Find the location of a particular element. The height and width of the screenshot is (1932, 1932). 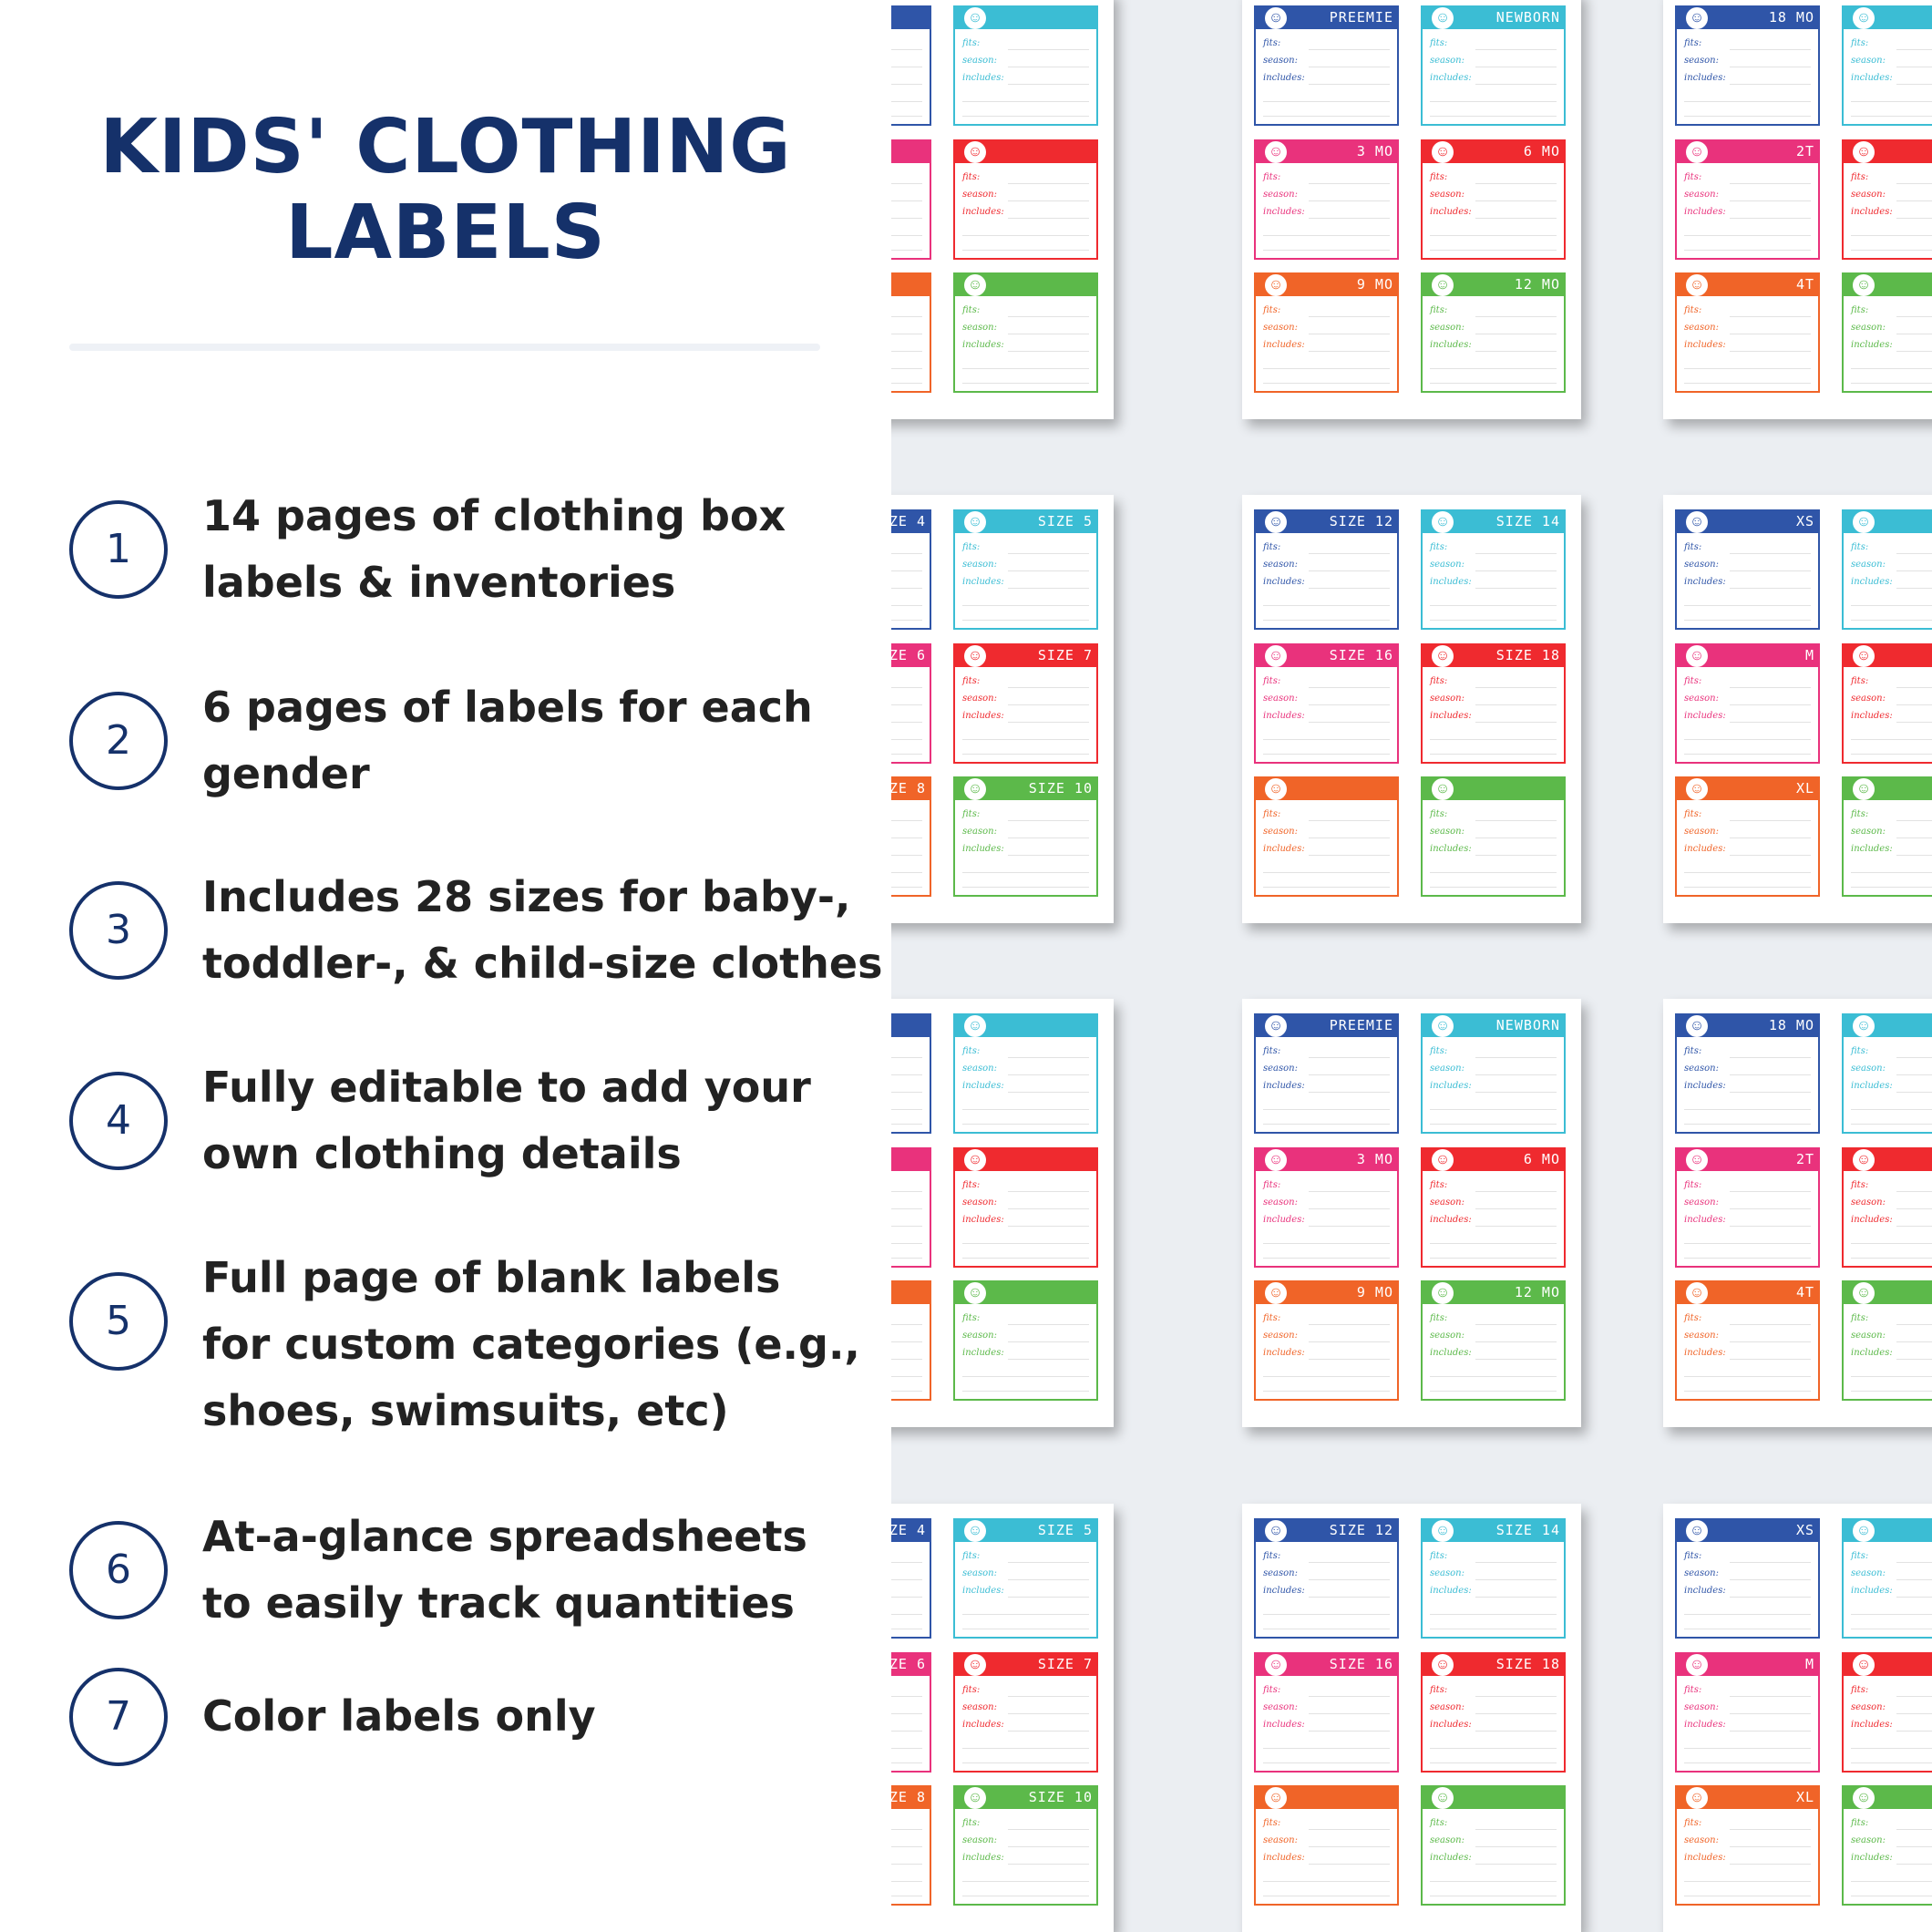

label-size-header: SIZE 6 is located at coordinates (911, 655).